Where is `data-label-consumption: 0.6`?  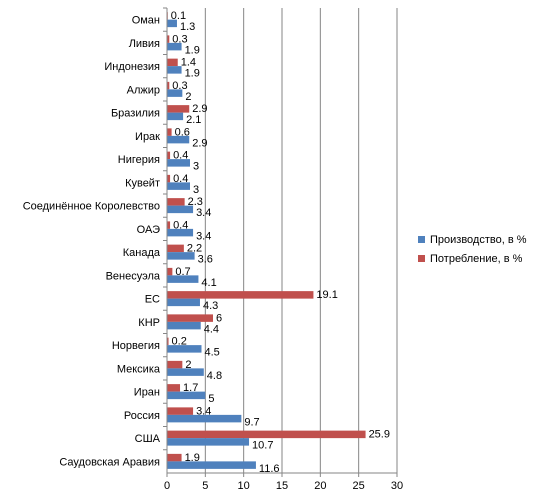
data-label-consumption: 0.6 is located at coordinates (182, 132).